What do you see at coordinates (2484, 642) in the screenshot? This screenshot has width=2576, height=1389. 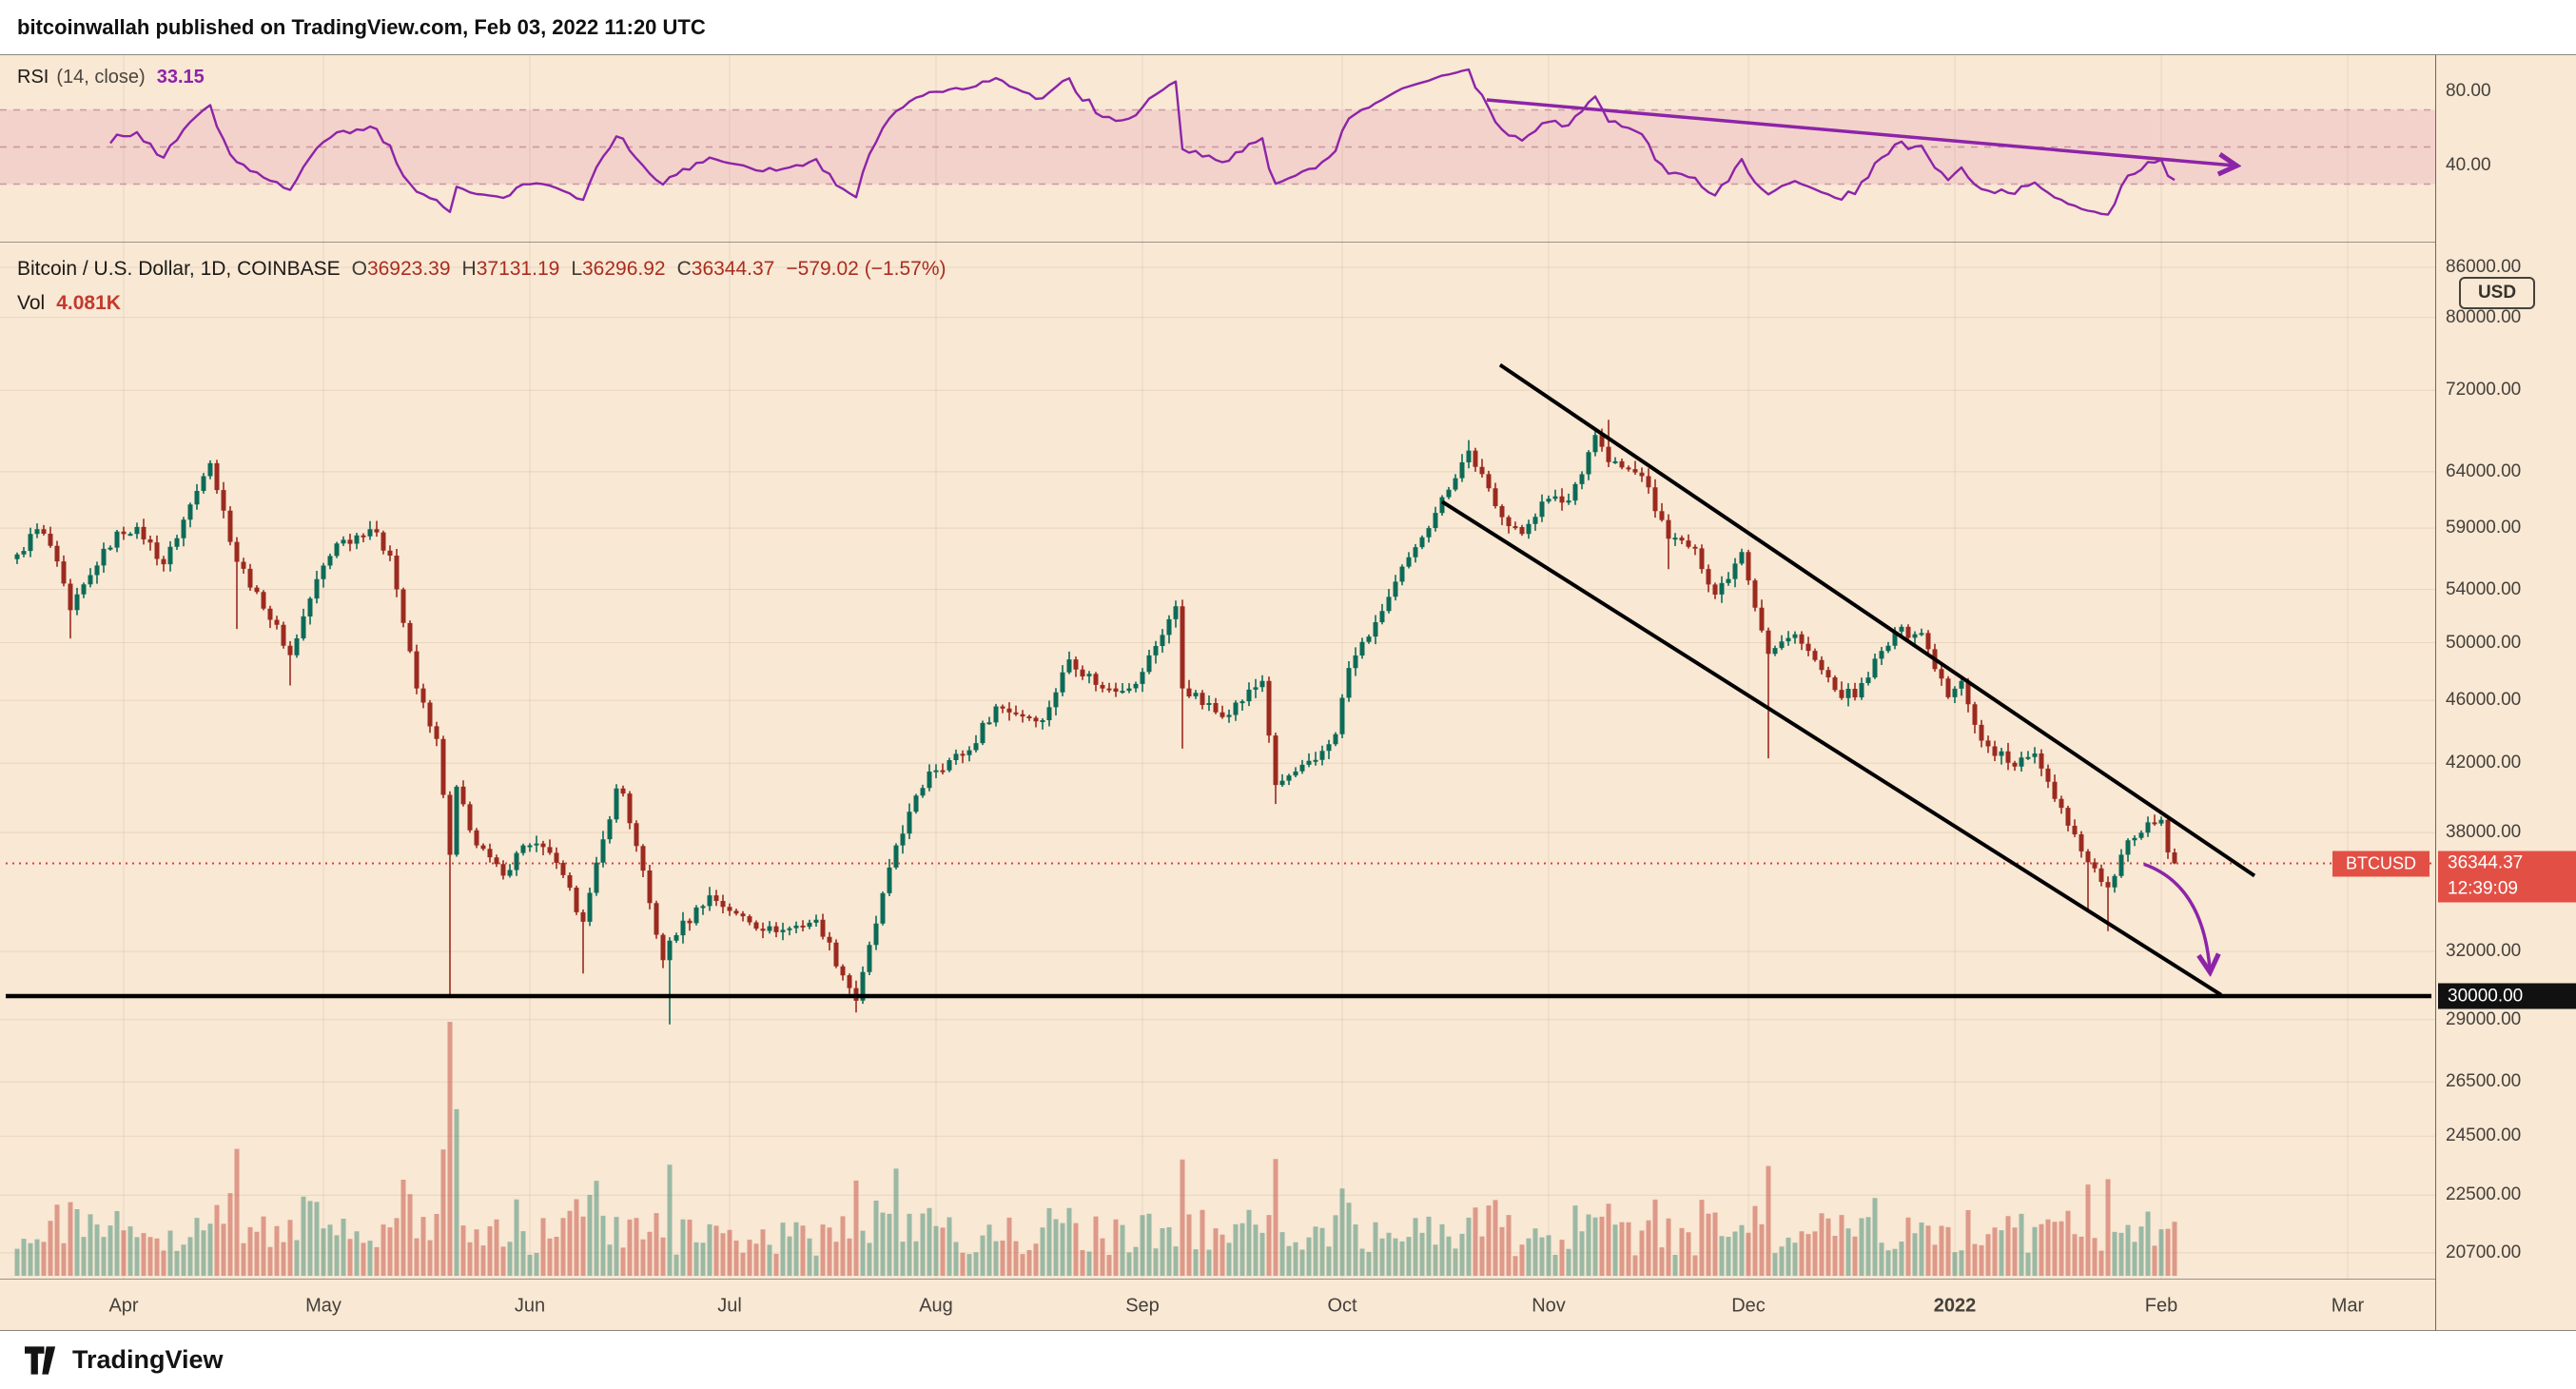 I see `price-axis-label: 50000.00` at bounding box center [2484, 642].